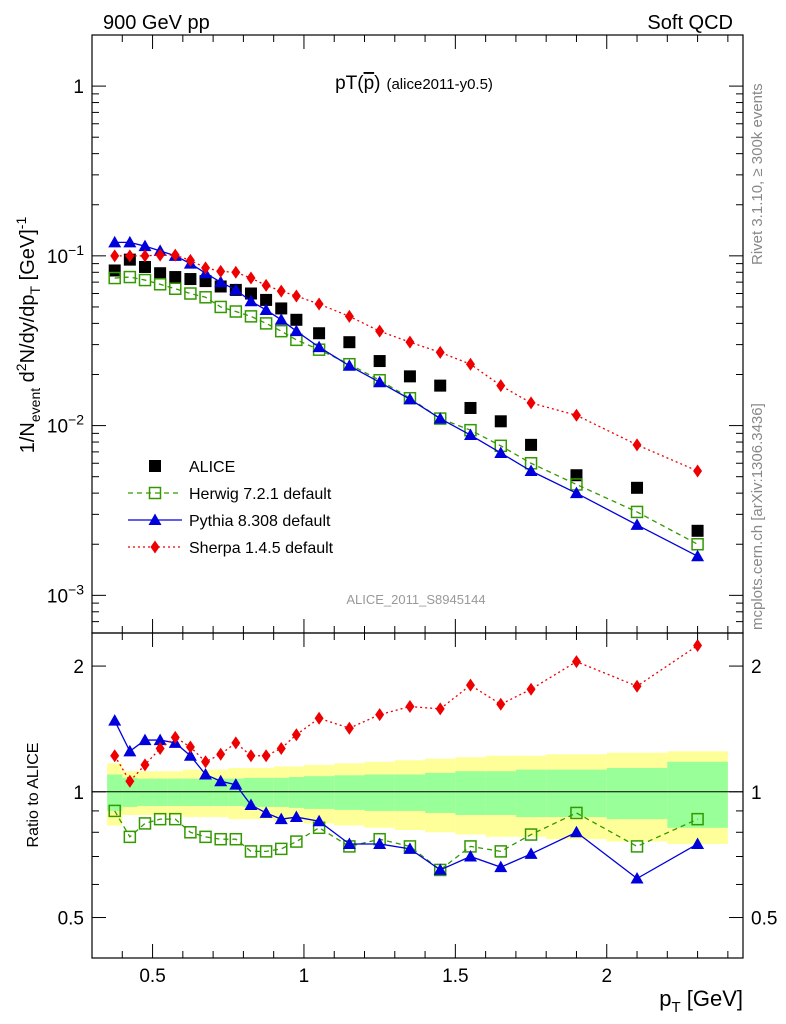 This screenshot has width=786, height=1024. What do you see at coordinates (406, 713) in the screenshot?
I see `sherpa-ratio-line` at bounding box center [406, 713].